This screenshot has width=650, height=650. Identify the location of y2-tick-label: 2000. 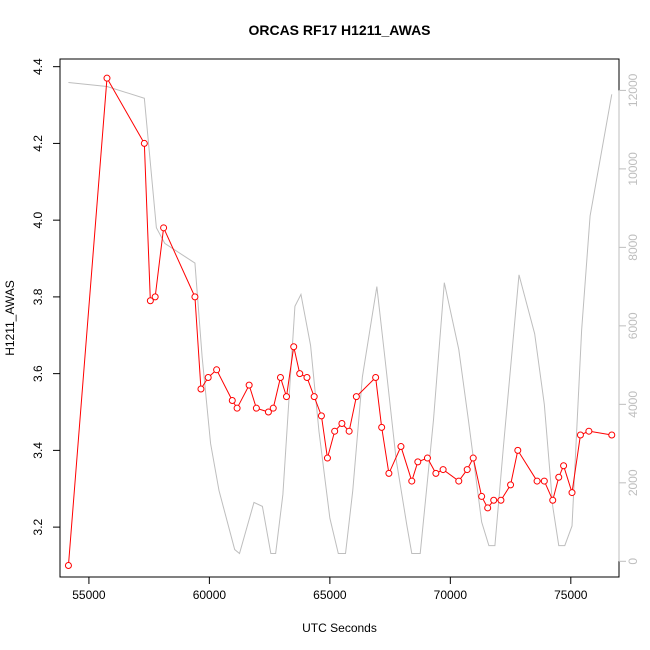
(633, 482).